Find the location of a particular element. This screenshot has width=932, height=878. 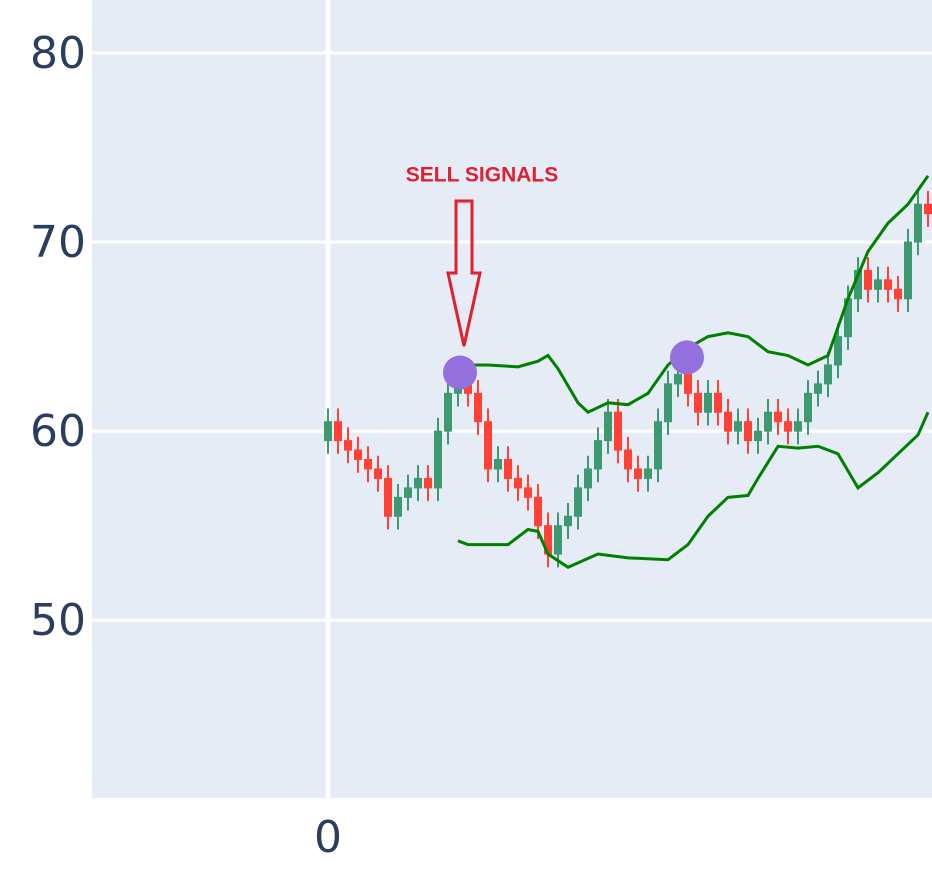

y-tick-label: 50 is located at coordinates (58, 620).